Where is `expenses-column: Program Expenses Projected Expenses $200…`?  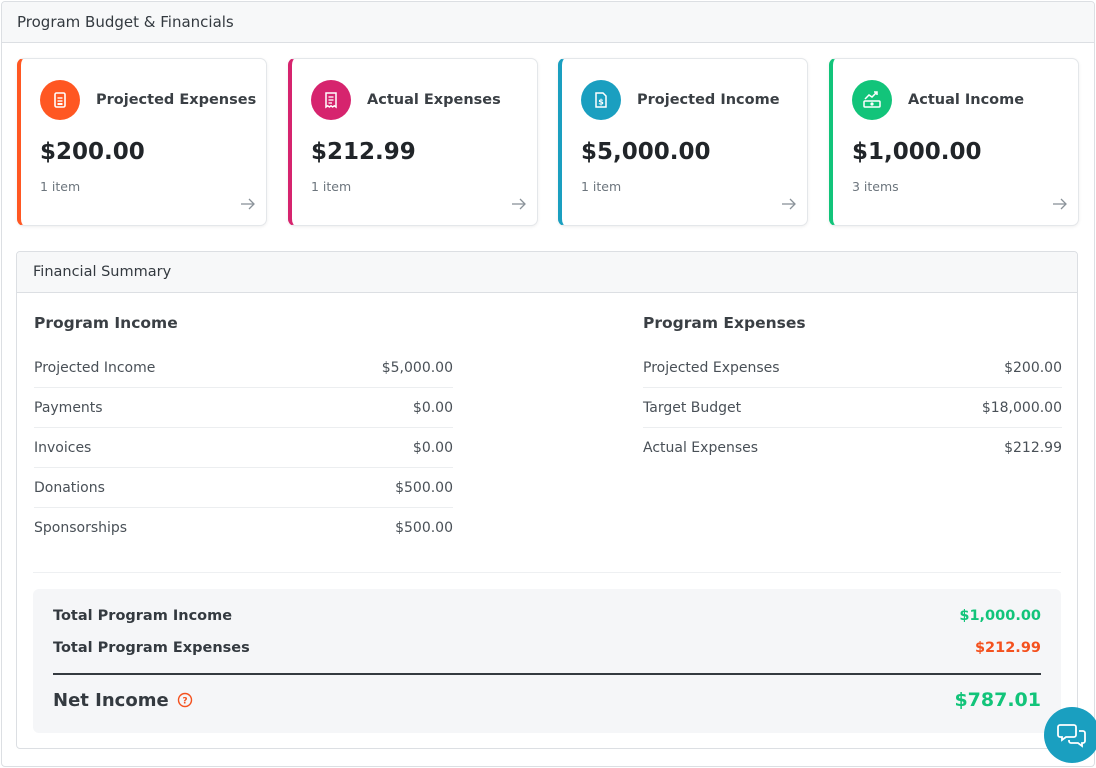 expenses-column: Program Expenses Projected Expenses $200… is located at coordinates (852, 391).